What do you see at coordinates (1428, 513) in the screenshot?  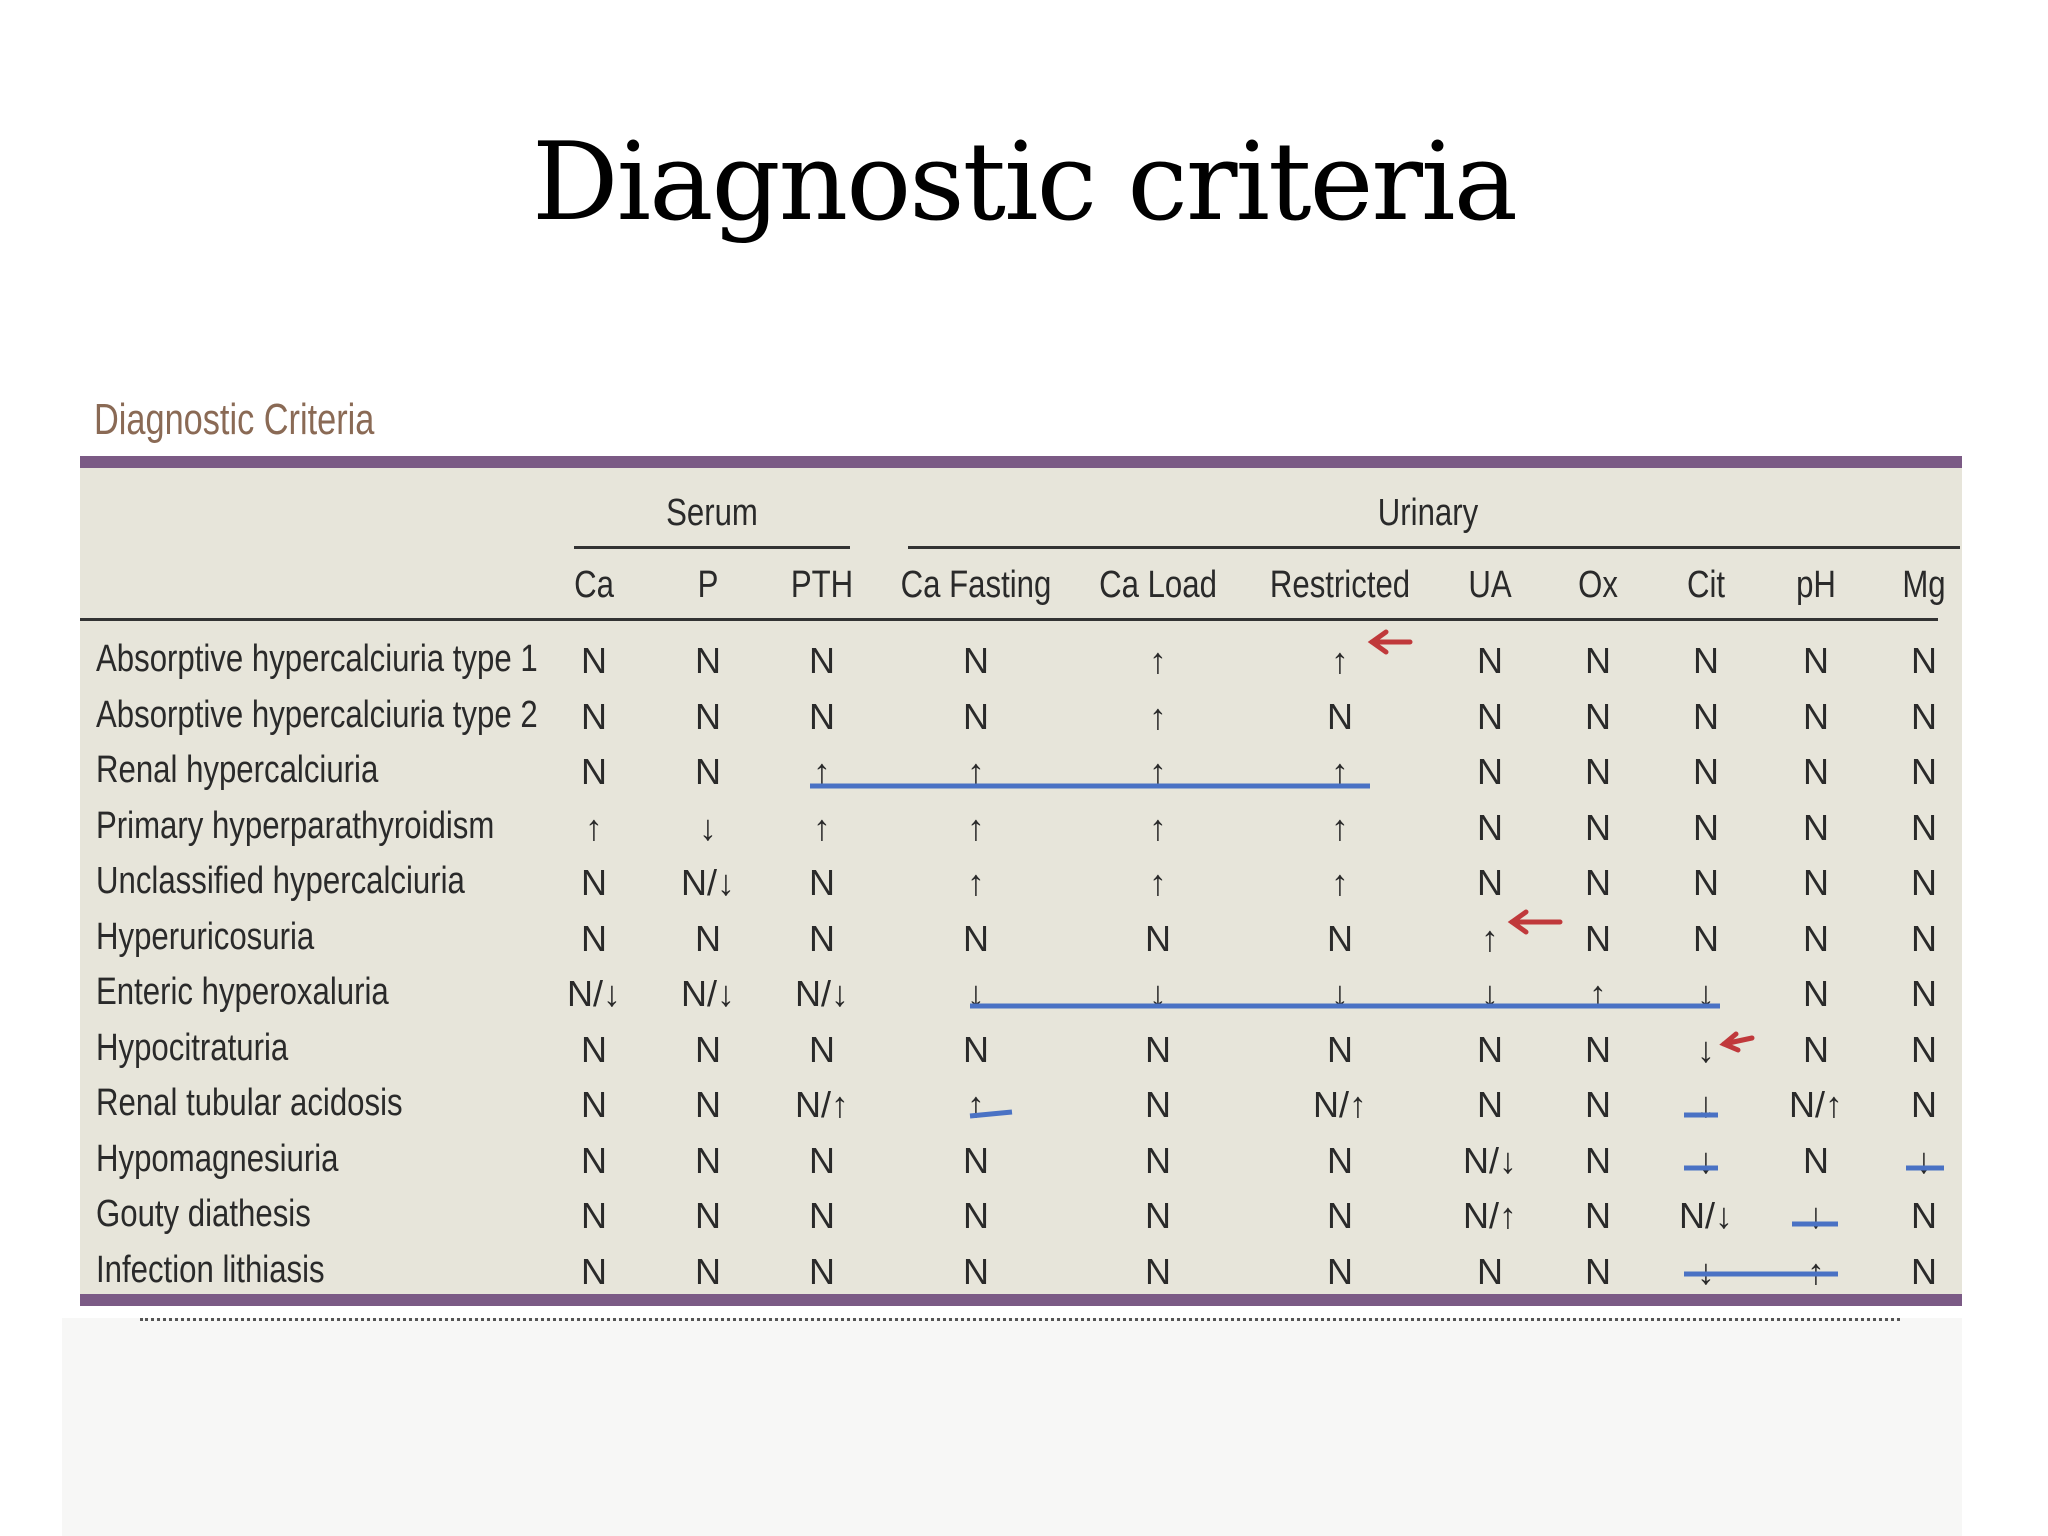 I see `group-label-urinary: Urinary` at bounding box center [1428, 513].